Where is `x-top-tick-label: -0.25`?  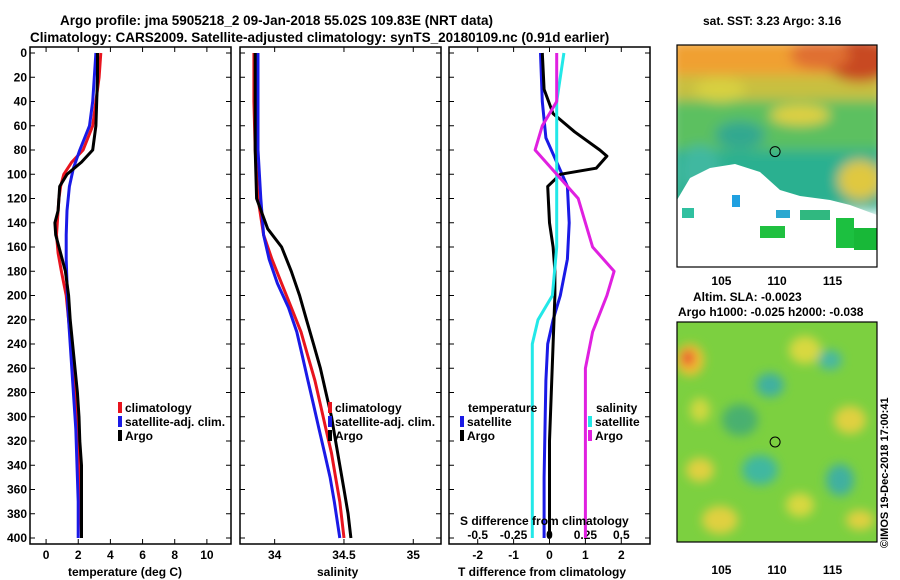
x-top-tick-label: -0.25 is located at coordinates (514, 535).